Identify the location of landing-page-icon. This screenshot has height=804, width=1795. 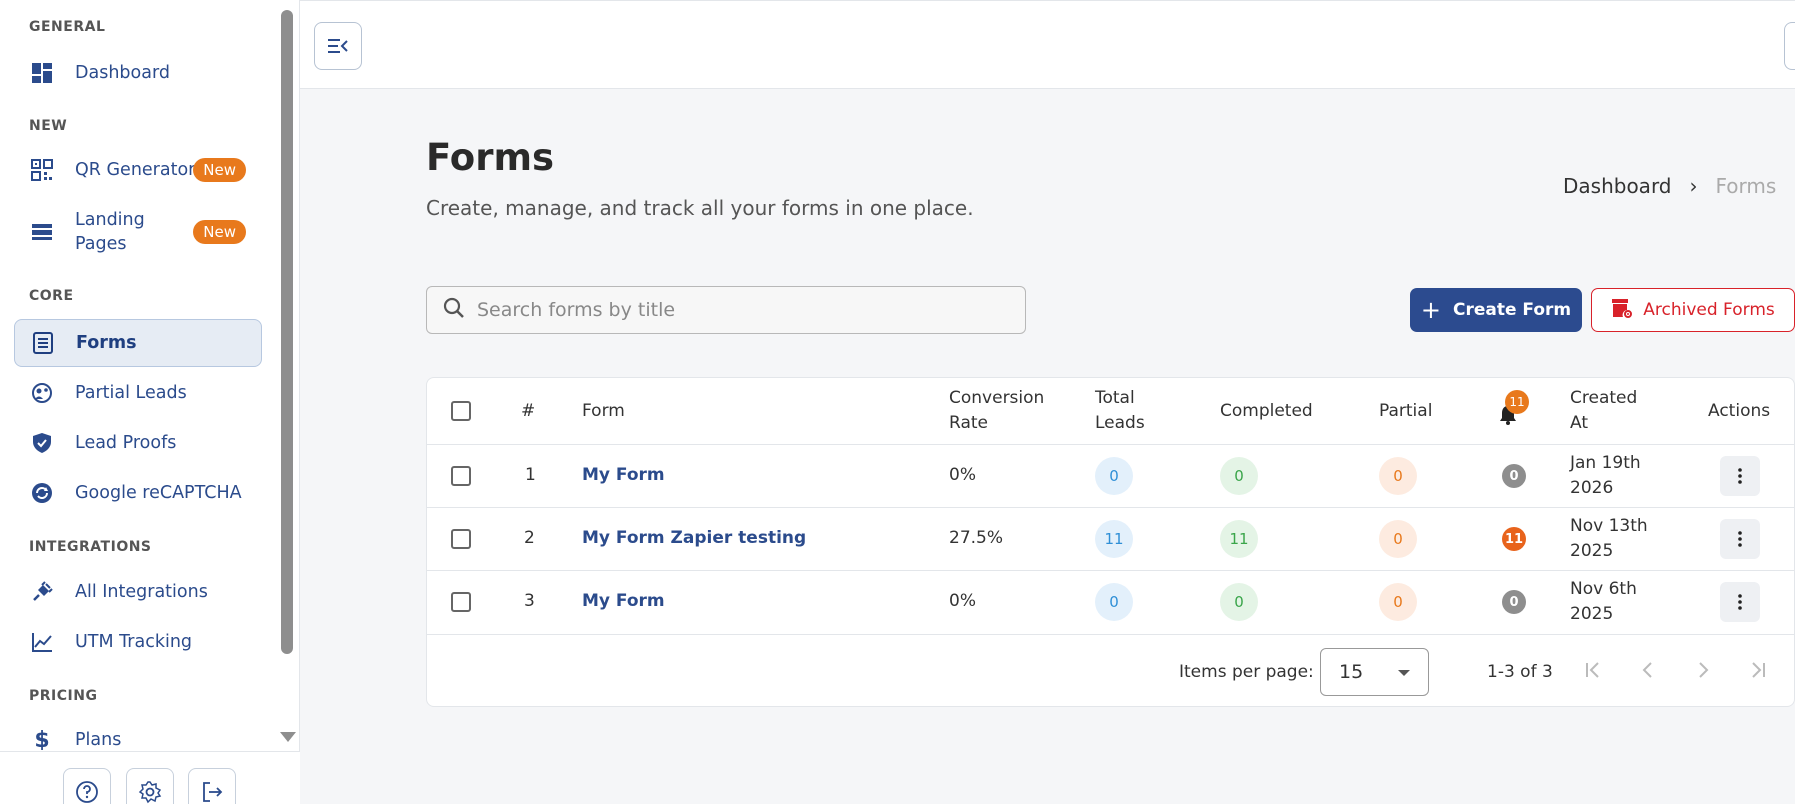
(42, 232).